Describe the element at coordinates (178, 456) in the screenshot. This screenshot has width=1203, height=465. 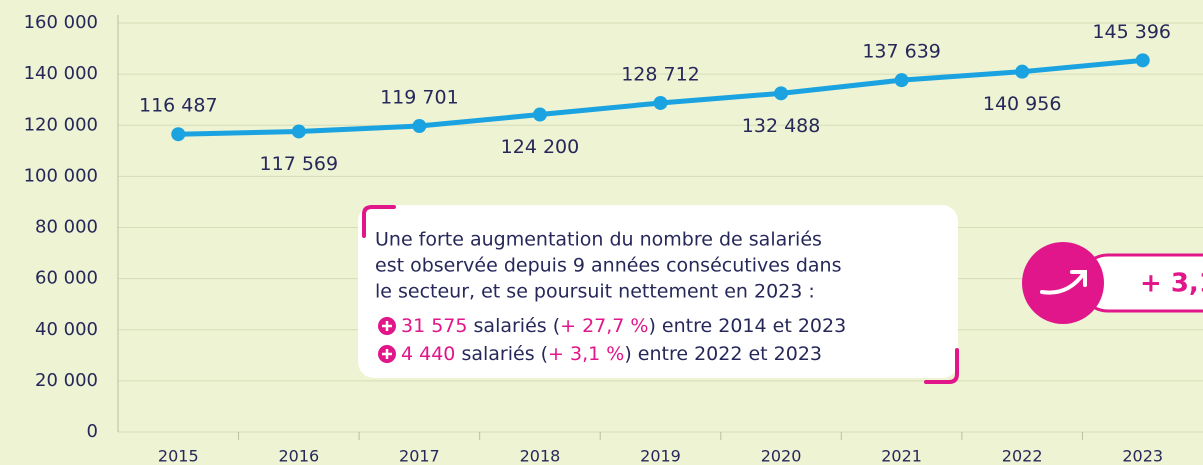
I see `x-tick-label: 2015` at that location.